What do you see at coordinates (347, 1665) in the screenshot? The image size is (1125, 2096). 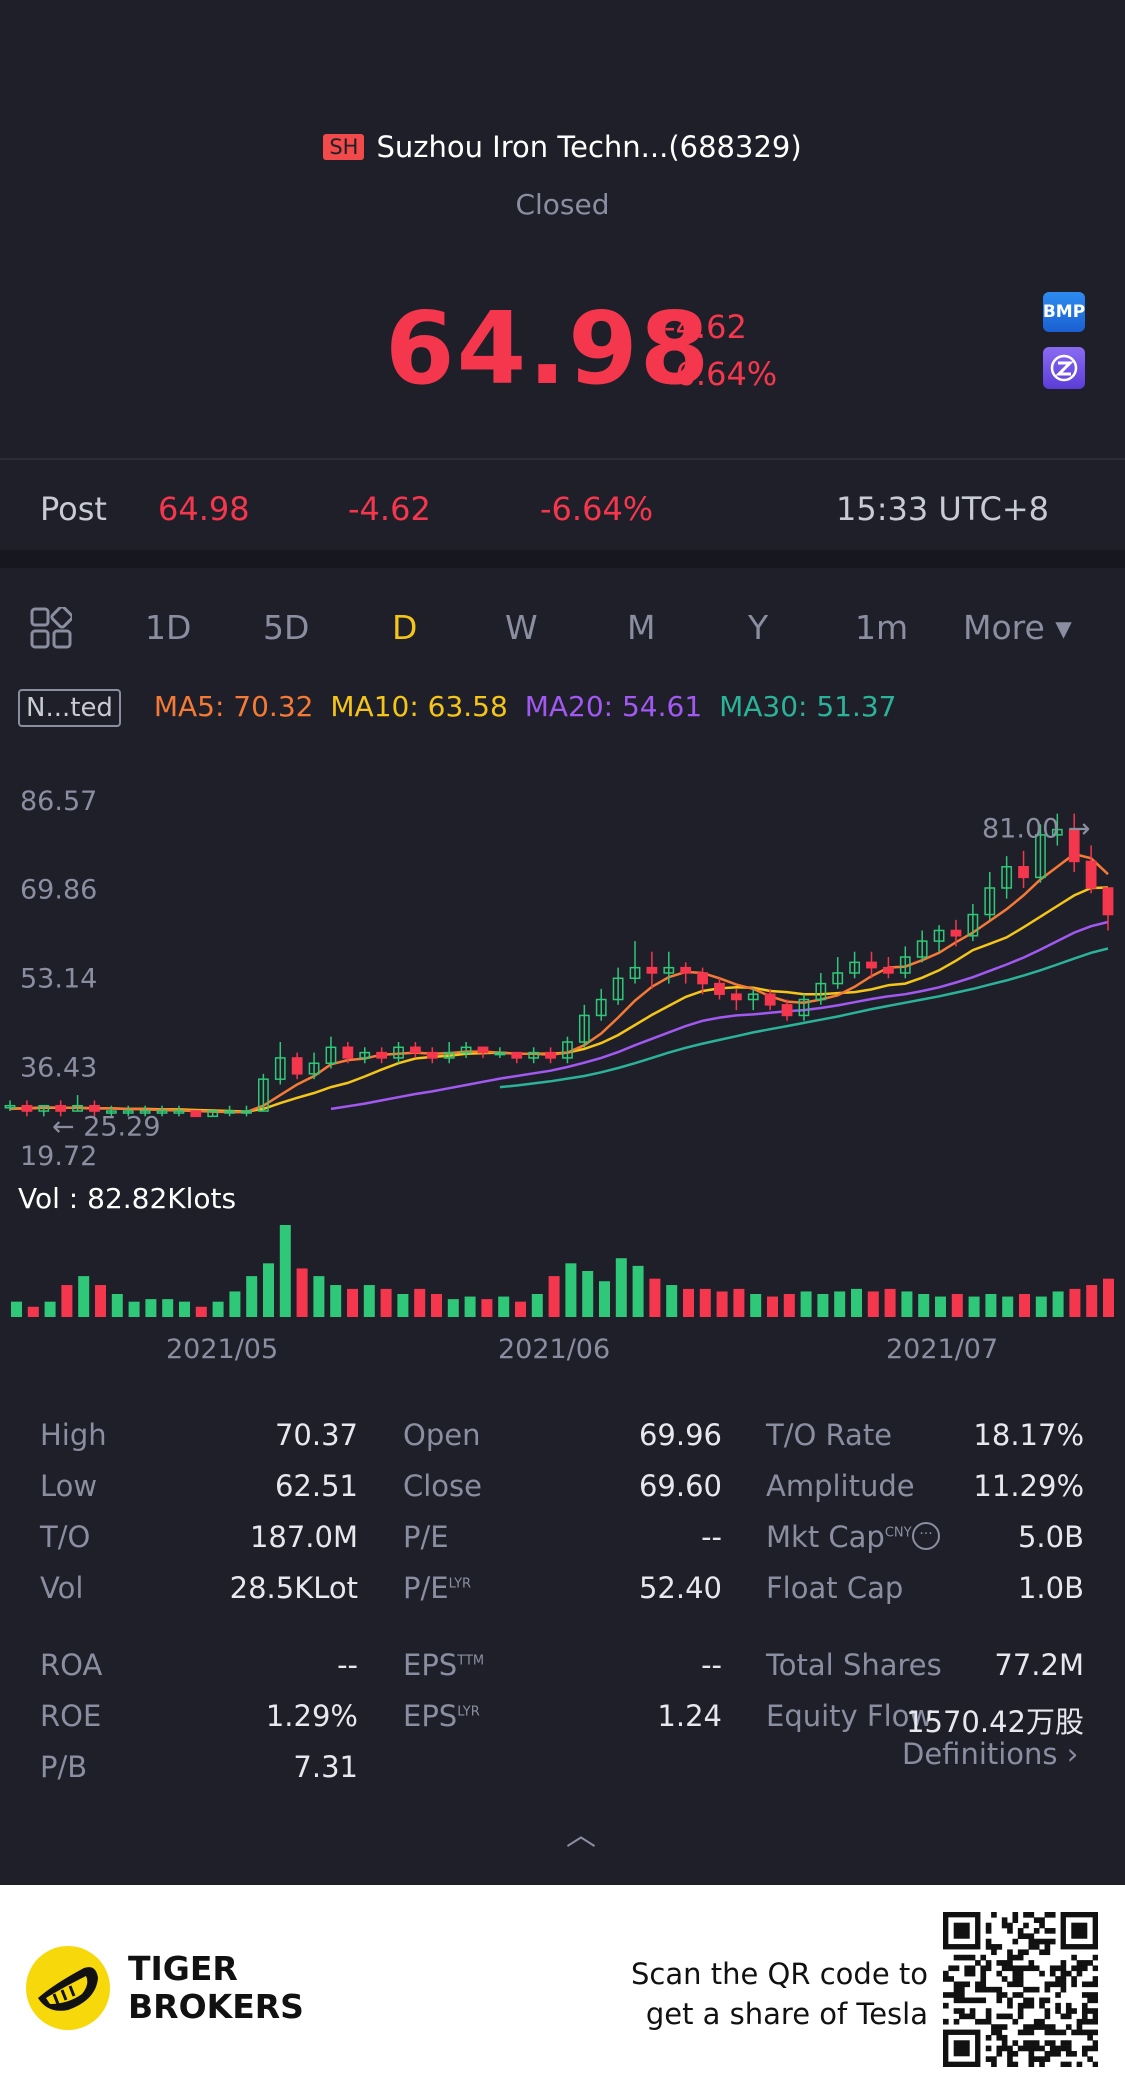 I see `stat-roa-value: --` at bounding box center [347, 1665].